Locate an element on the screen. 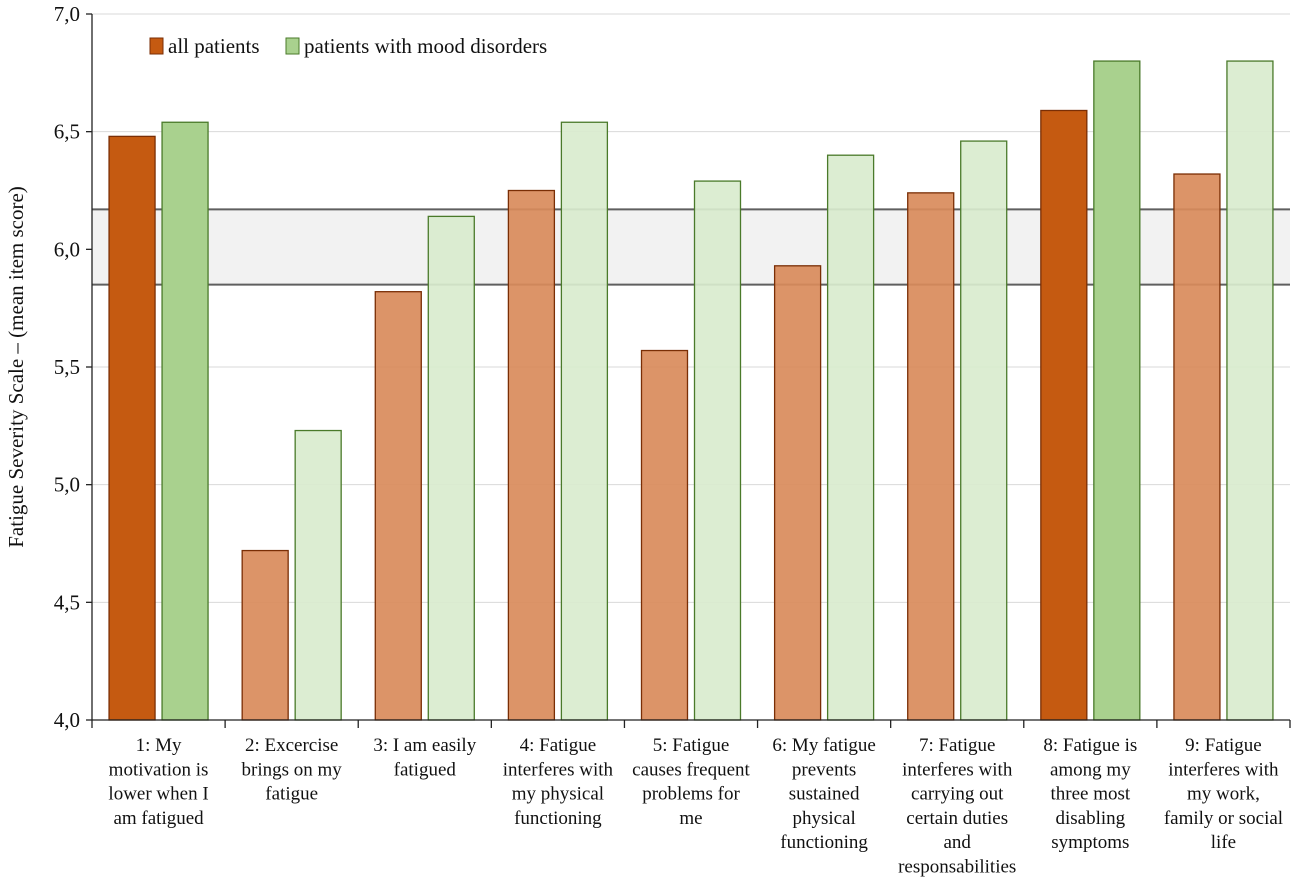 The height and width of the screenshot is (881, 1300). x-category-label-line: me is located at coordinates (690, 818).